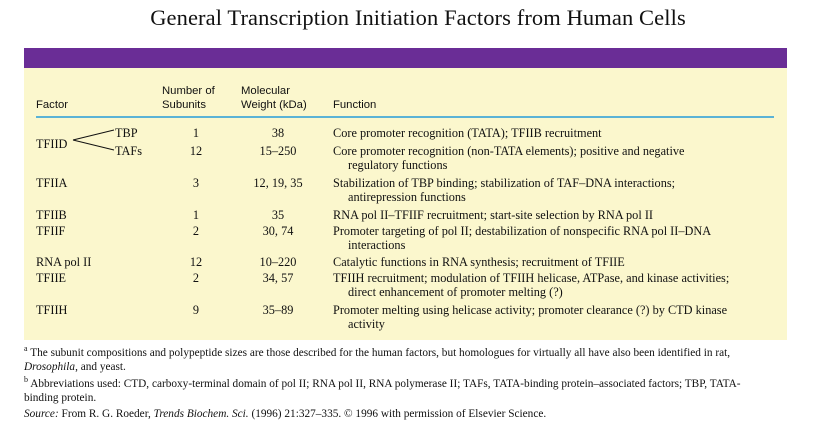  Describe the element at coordinates (265, 91) in the screenshot. I see `header-mw-line1: Molecular` at that location.